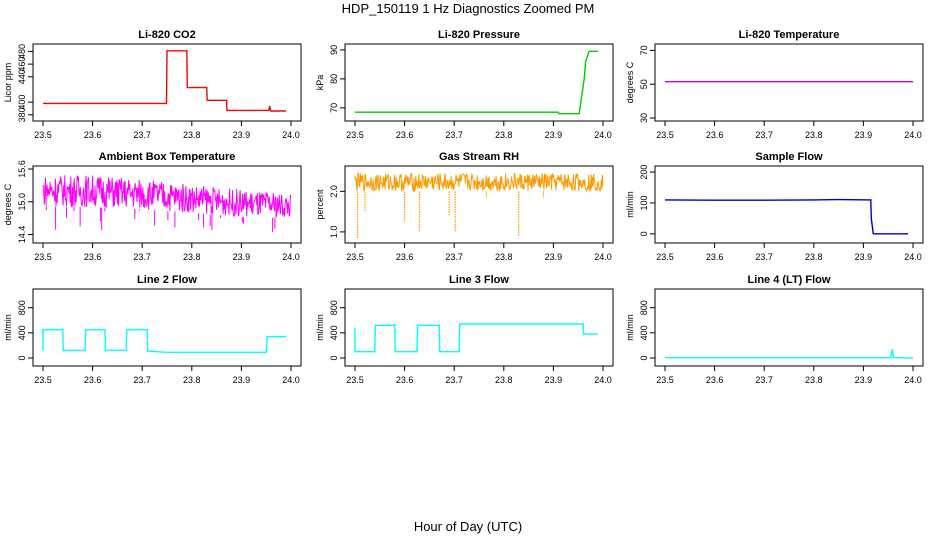 The image size is (936, 540). What do you see at coordinates (789, 157) in the screenshot?
I see `panel-title: Sample Flow` at bounding box center [789, 157].